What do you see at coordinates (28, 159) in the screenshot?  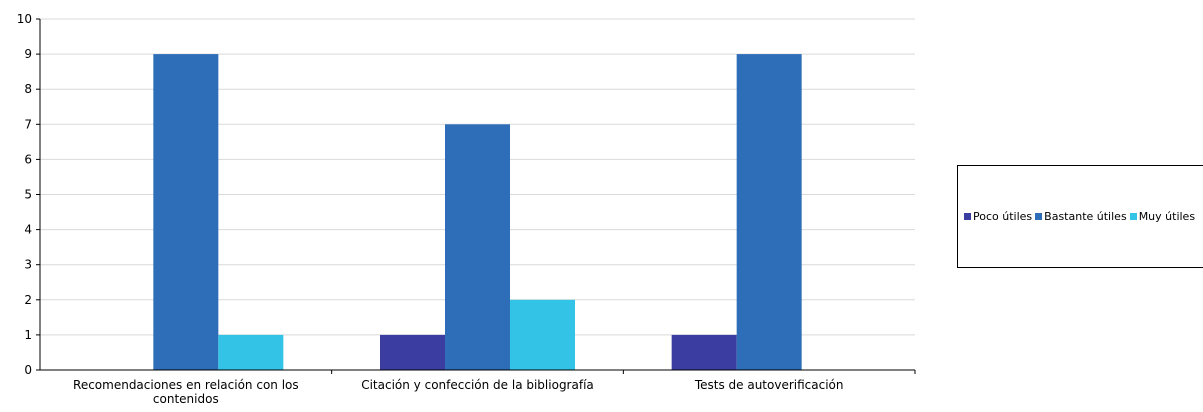 I see `y-tick-label: 6` at bounding box center [28, 159].